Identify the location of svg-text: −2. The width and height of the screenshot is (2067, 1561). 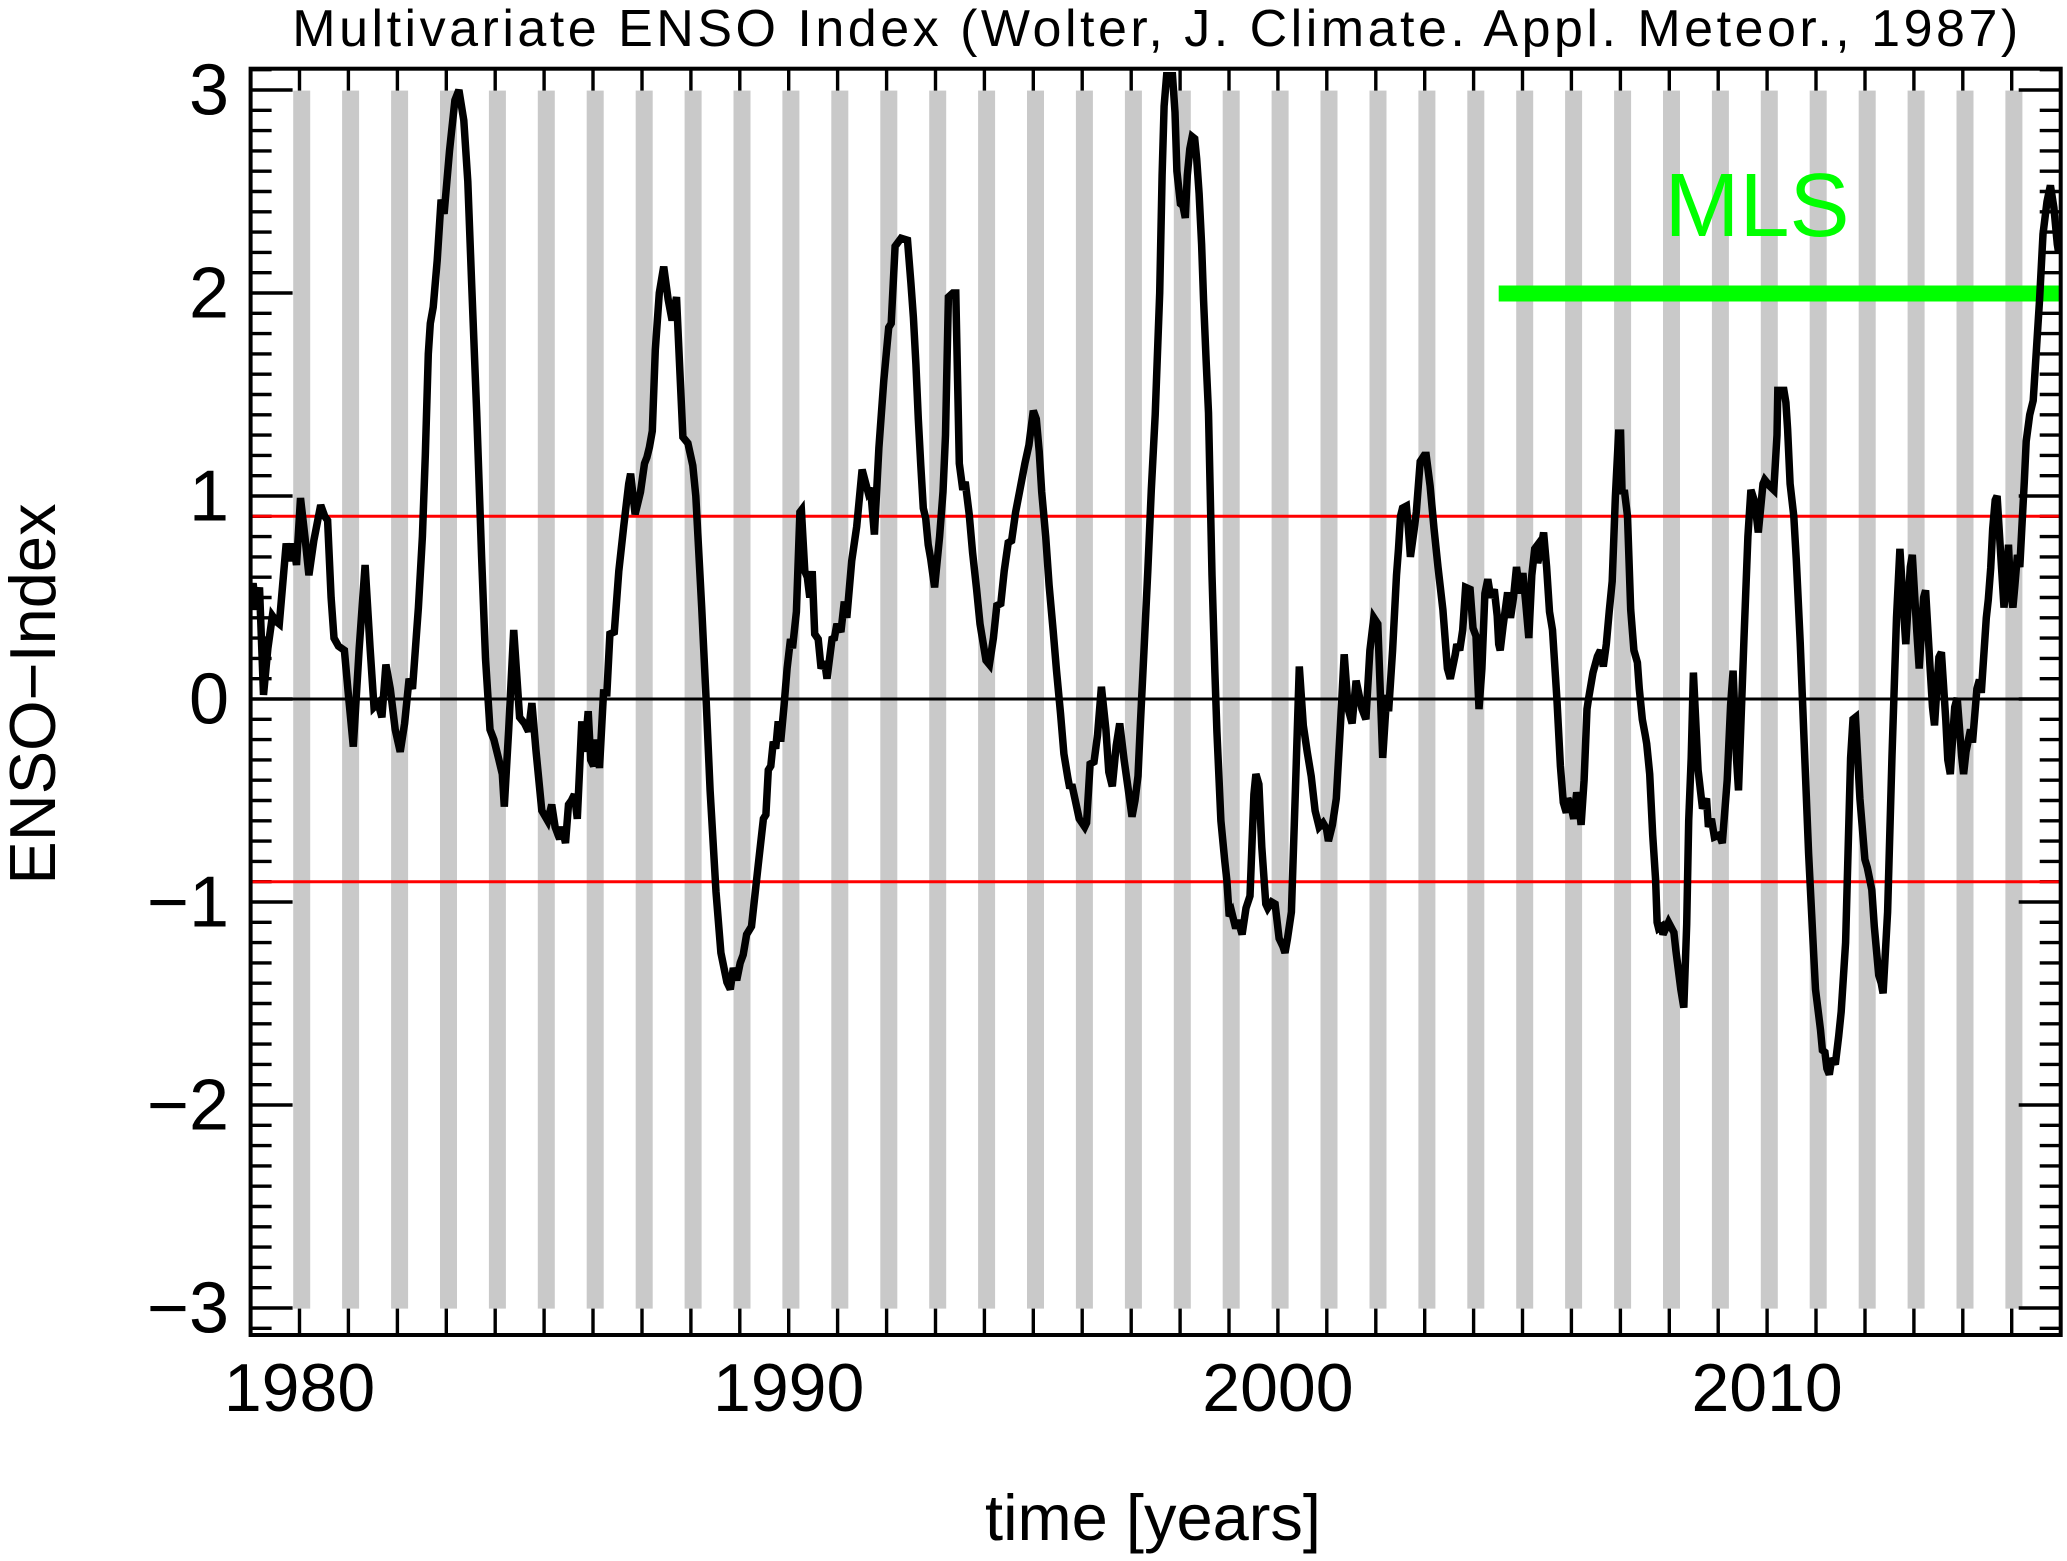
(188, 1106).